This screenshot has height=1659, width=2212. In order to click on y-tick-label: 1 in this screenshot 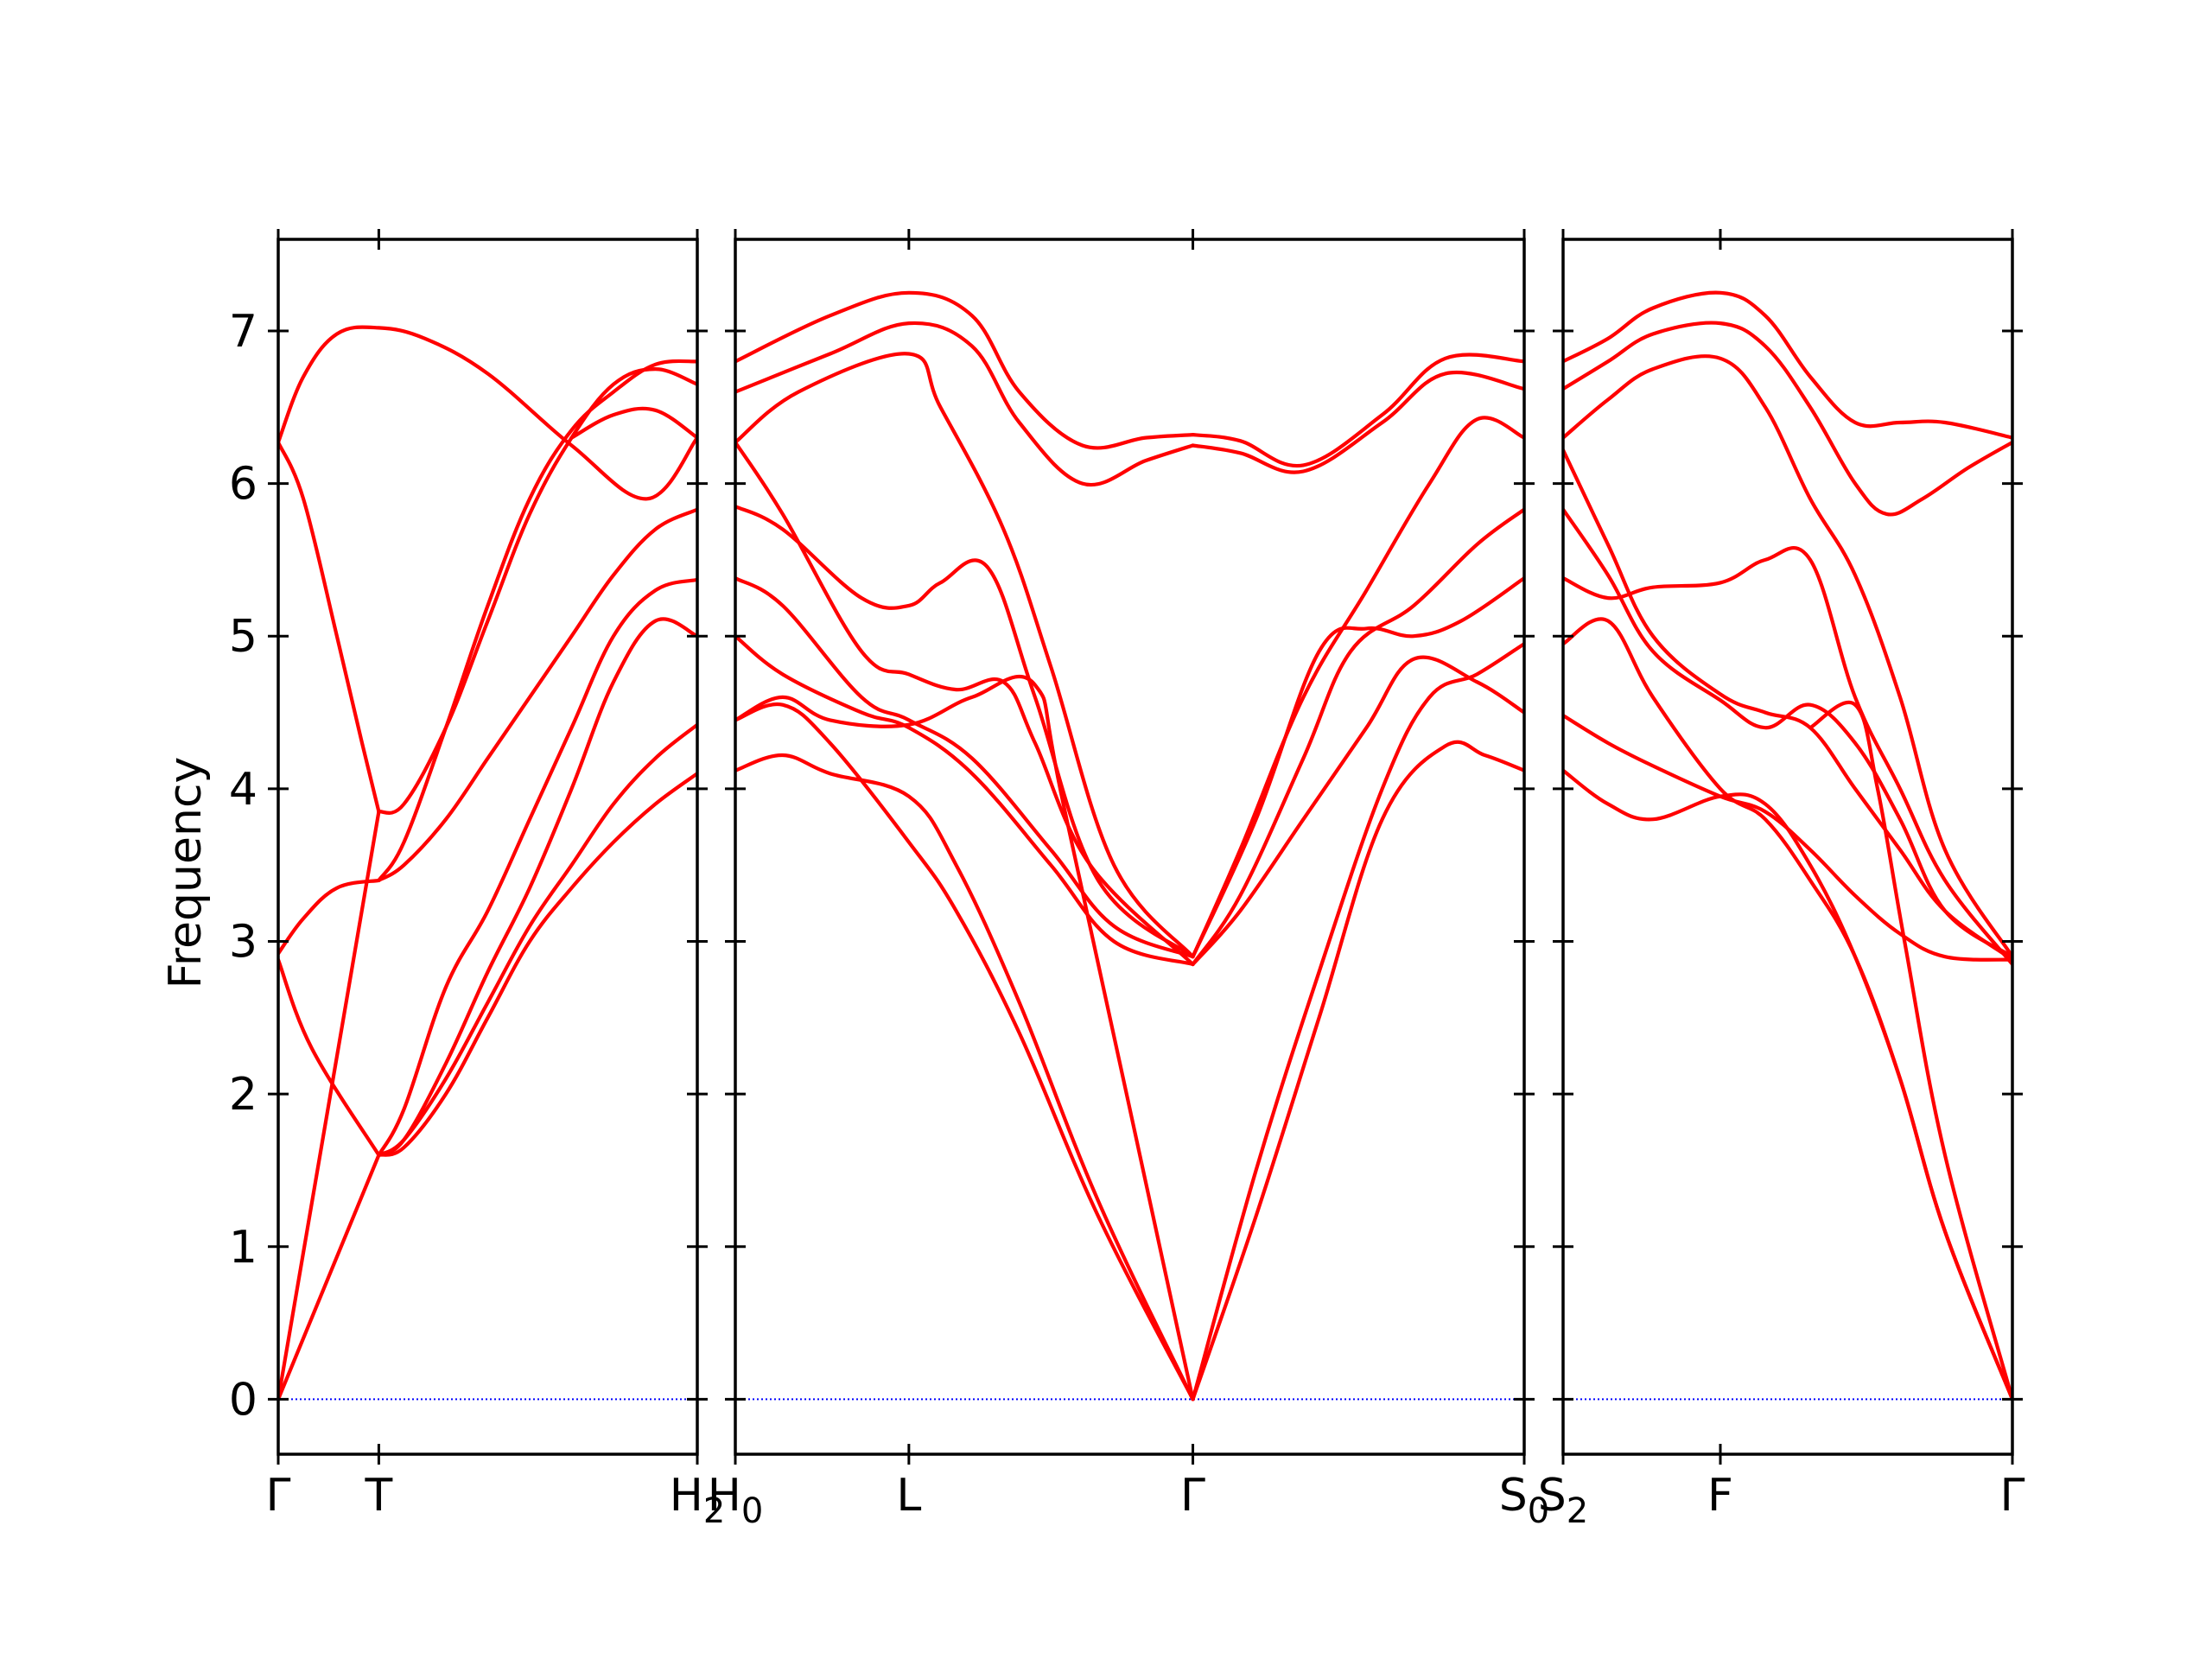, I will do `click(243, 1248)`.